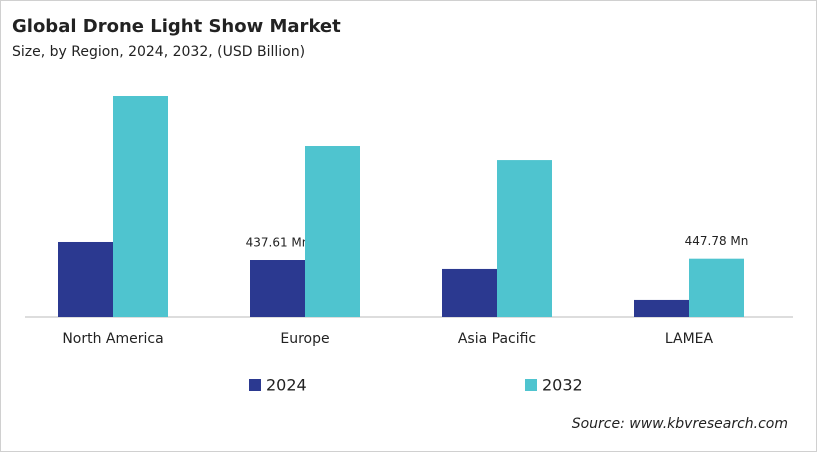 The image size is (817, 452). What do you see at coordinates (112, 339) in the screenshot?
I see `x-tick-label: North America` at bounding box center [112, 339].